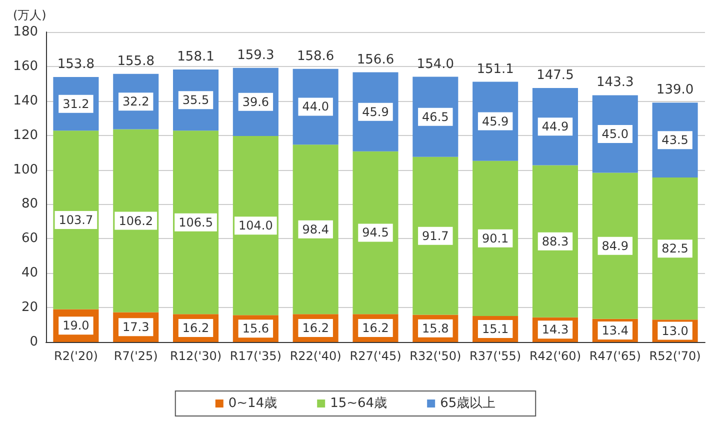  I want to click on legend-label: 15~64歳, so click(359, 403).